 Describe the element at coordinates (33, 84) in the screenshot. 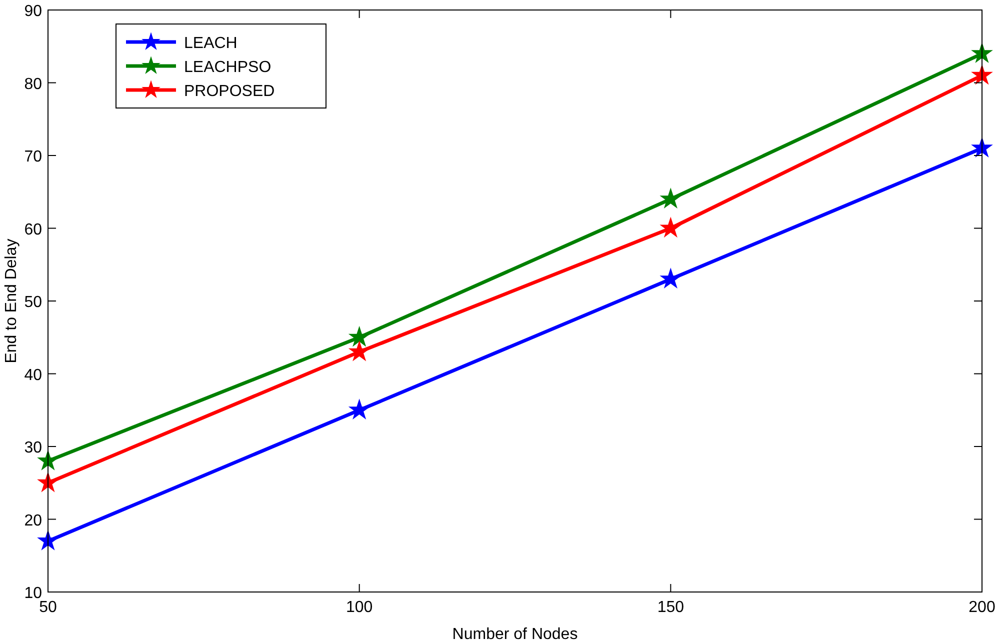

I see `y-tick-label: 80` at that location.